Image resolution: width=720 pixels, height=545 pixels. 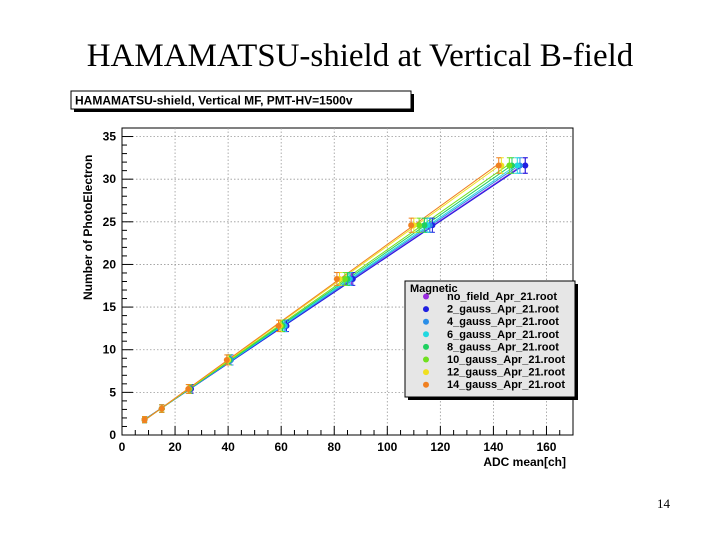 What do you see at coordinates (112, 435) in the screenshot?
I see `y-tick-label: 0` at bounding box center [112, 435].